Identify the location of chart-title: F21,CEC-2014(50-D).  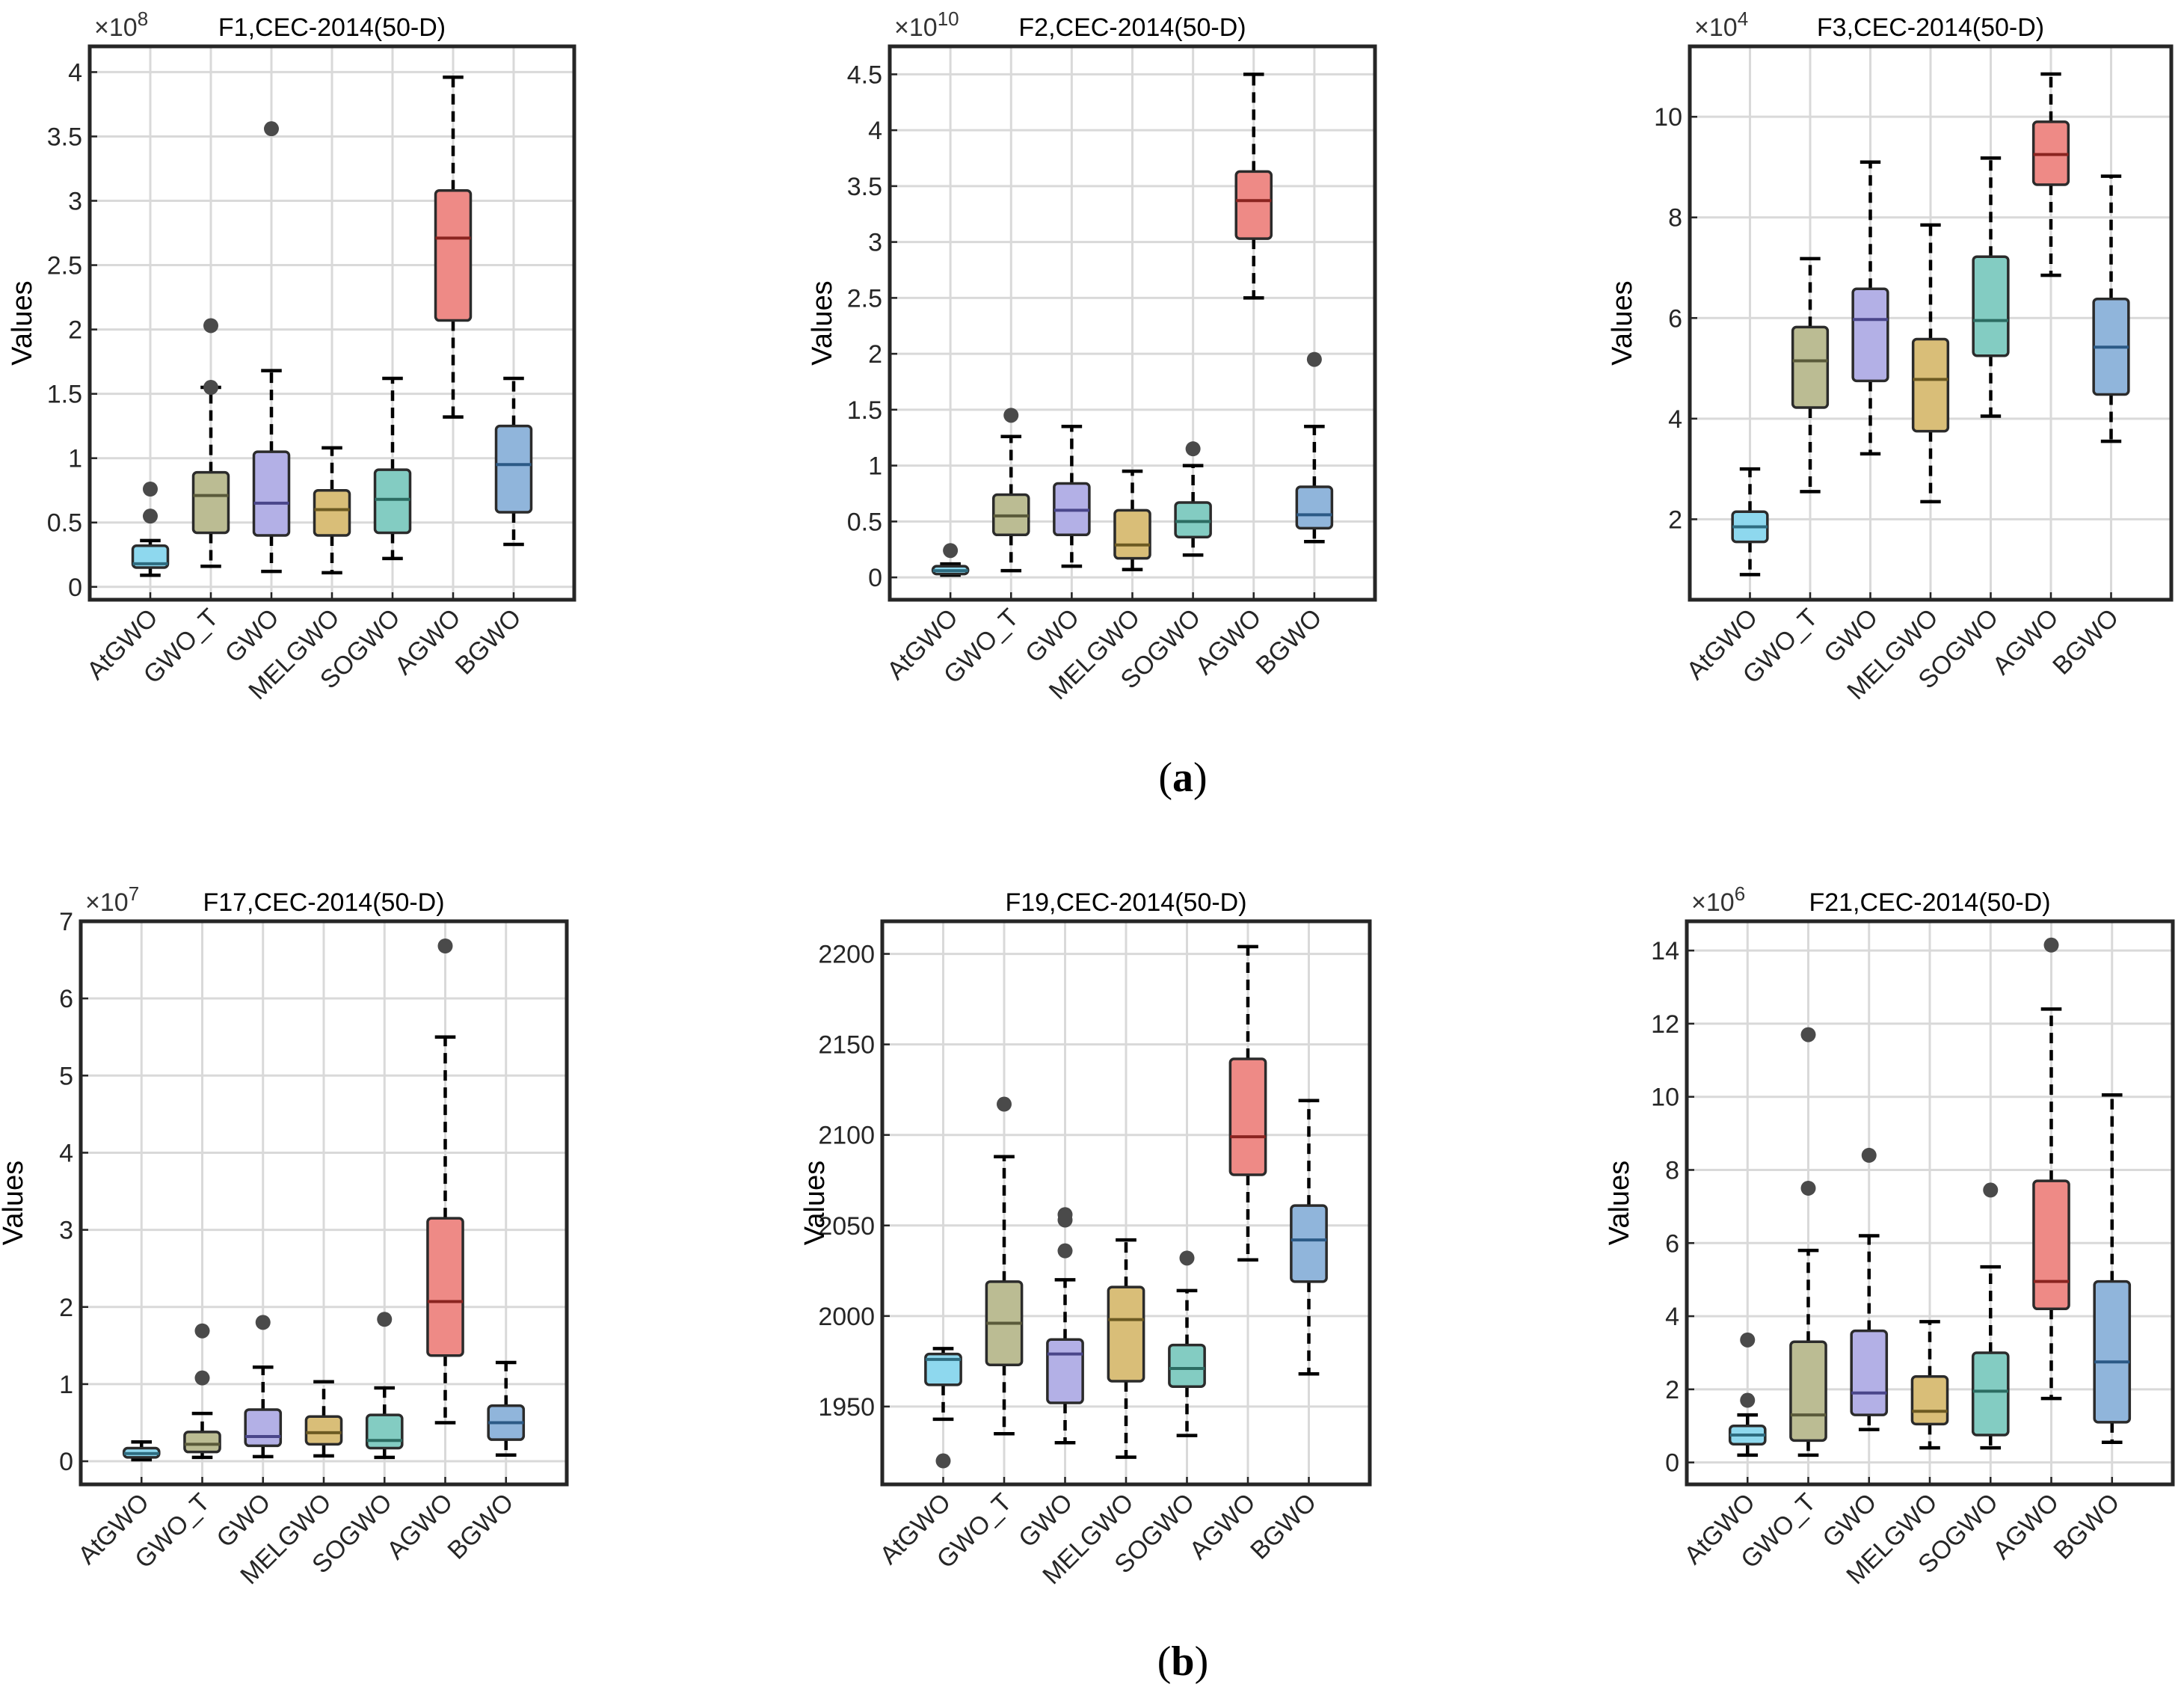
(1929, 902).